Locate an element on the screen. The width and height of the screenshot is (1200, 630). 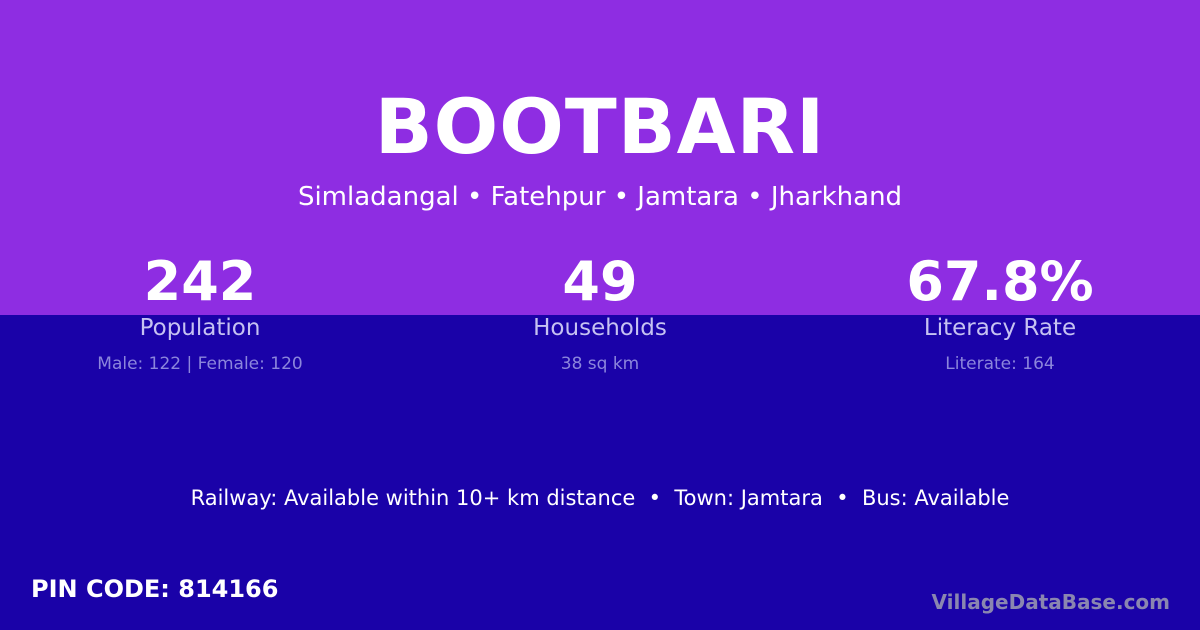
brand-watermark: VillageDataBase.com is located at coordinates (1050, 602).